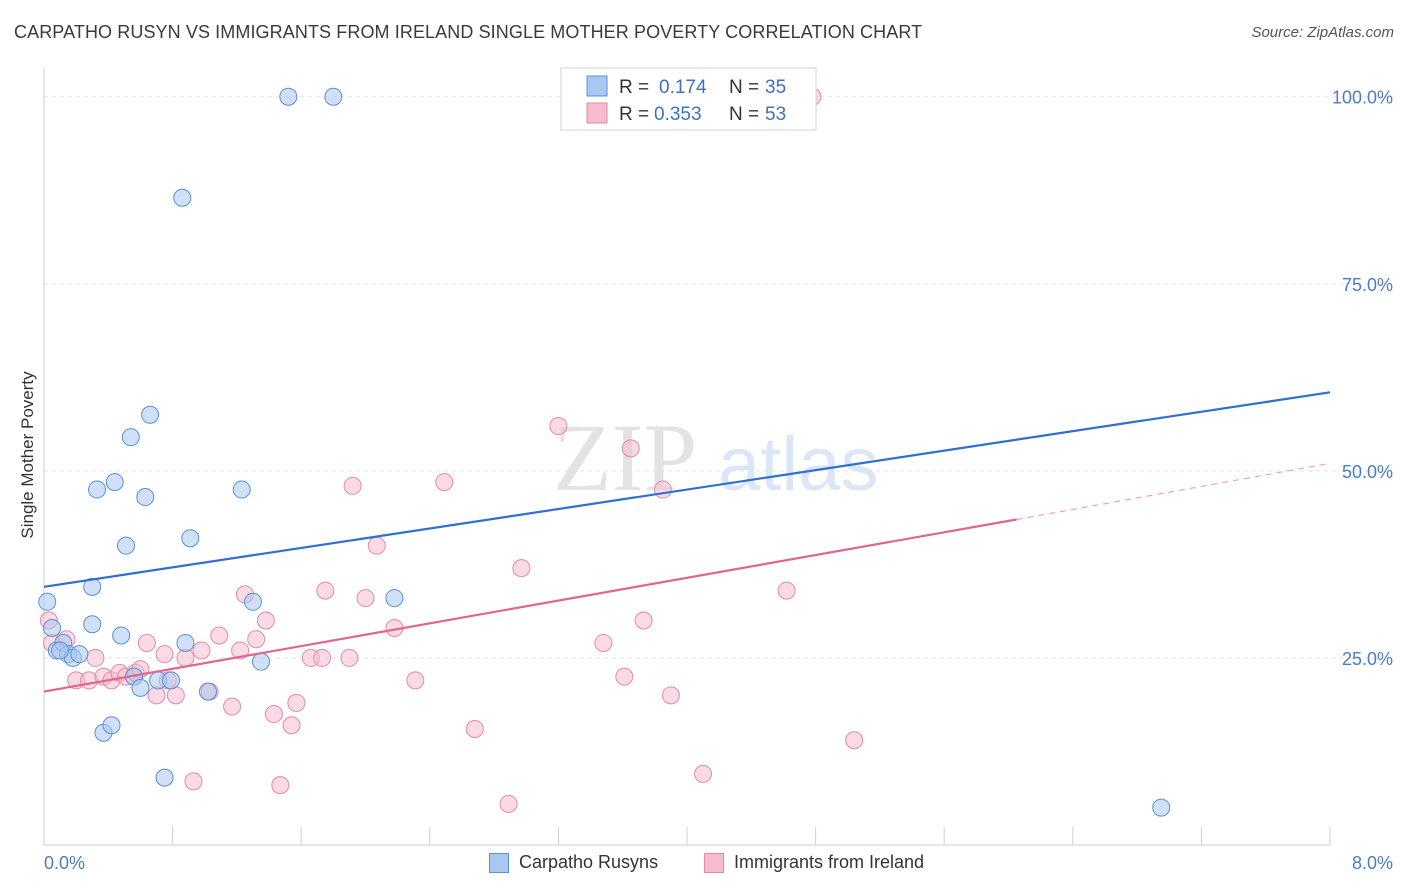  Describe the element at coordinates (589, 862) in the screenshot. I see `bottom-legend-label-1: Carpatho Rusyns` at that location.